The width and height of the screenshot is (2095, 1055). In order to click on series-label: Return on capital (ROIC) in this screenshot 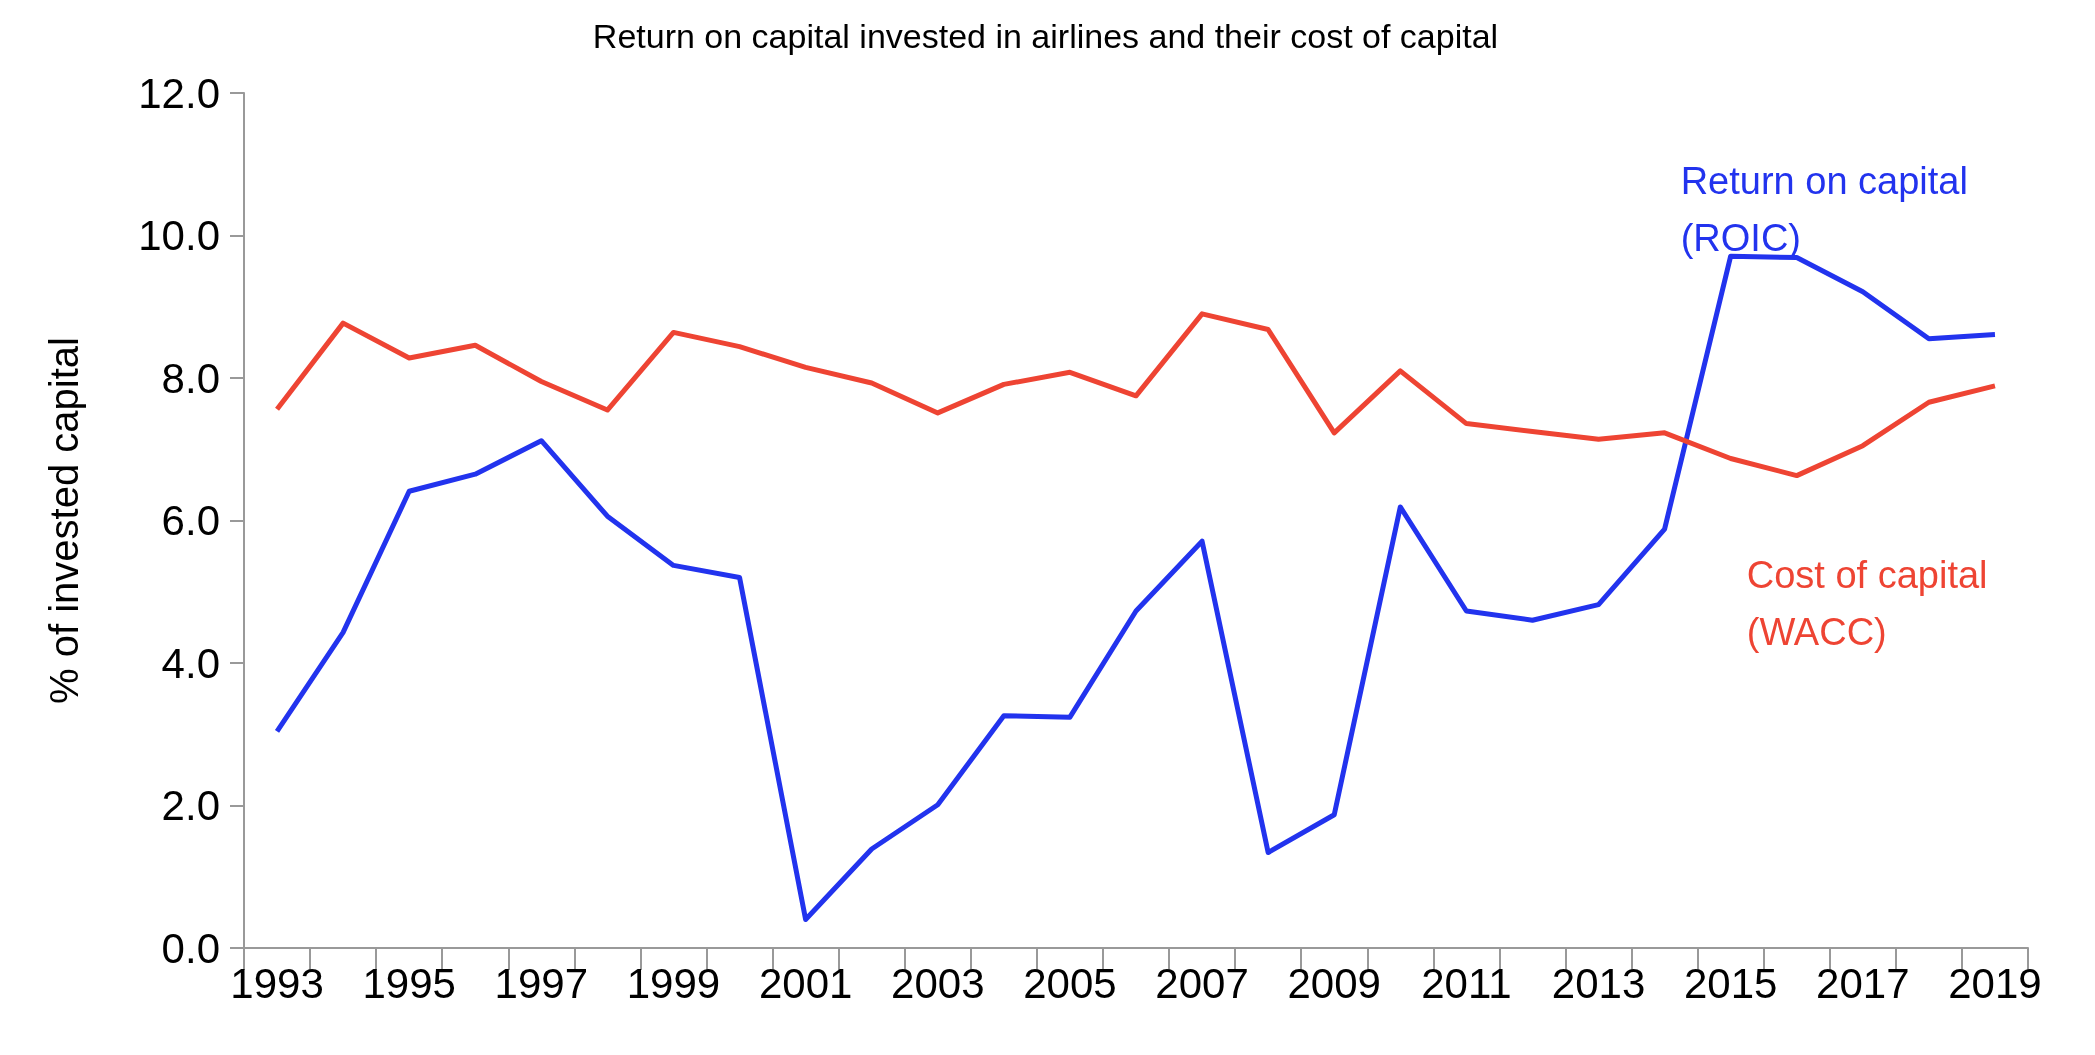, I will do `click(1829, 210)`.